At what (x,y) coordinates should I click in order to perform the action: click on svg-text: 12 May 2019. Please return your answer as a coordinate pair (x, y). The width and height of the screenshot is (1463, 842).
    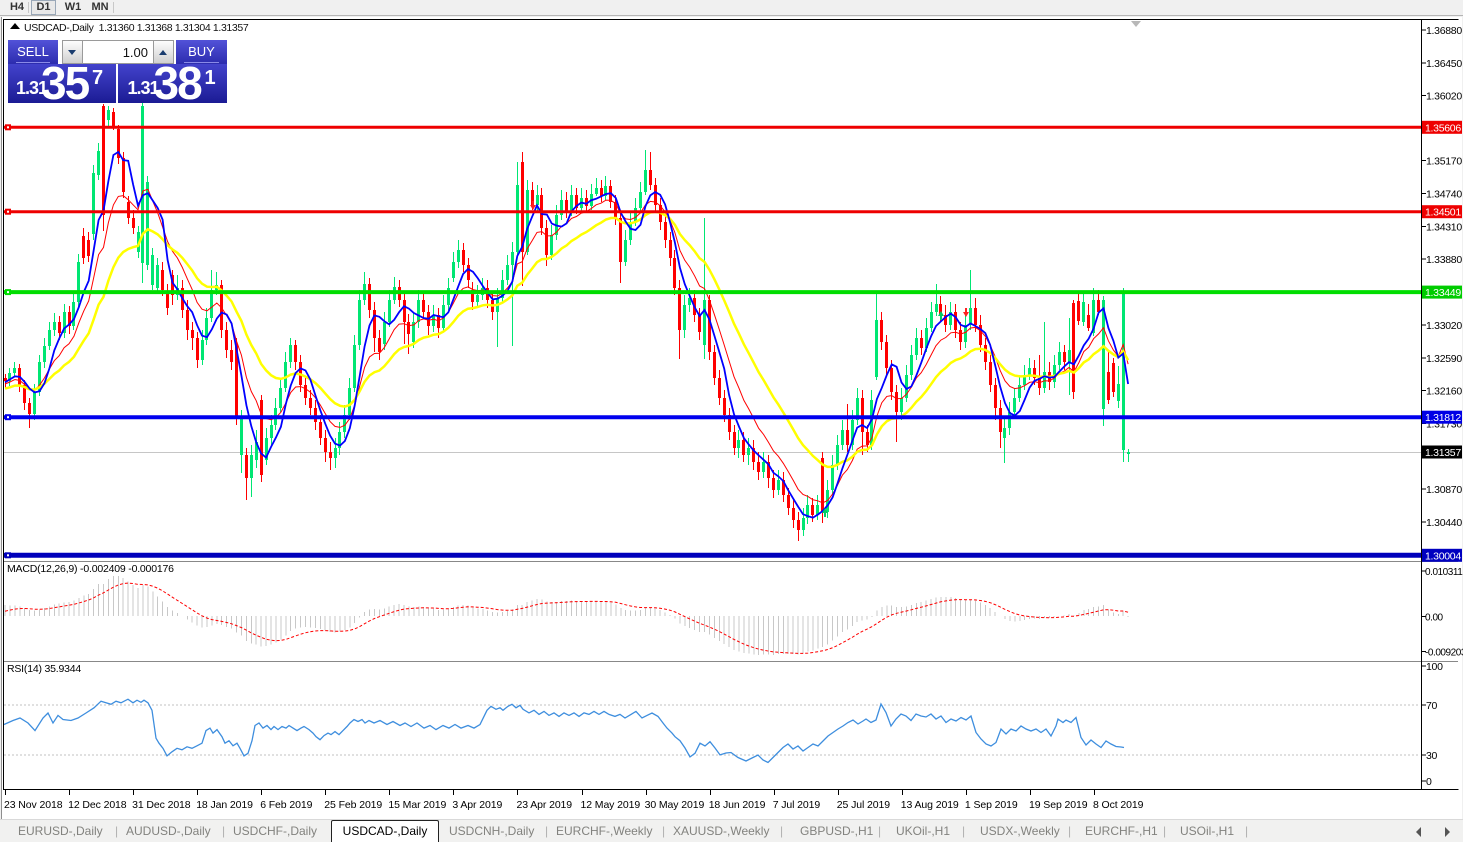
    Looking at the image, I should click on (611, 805).